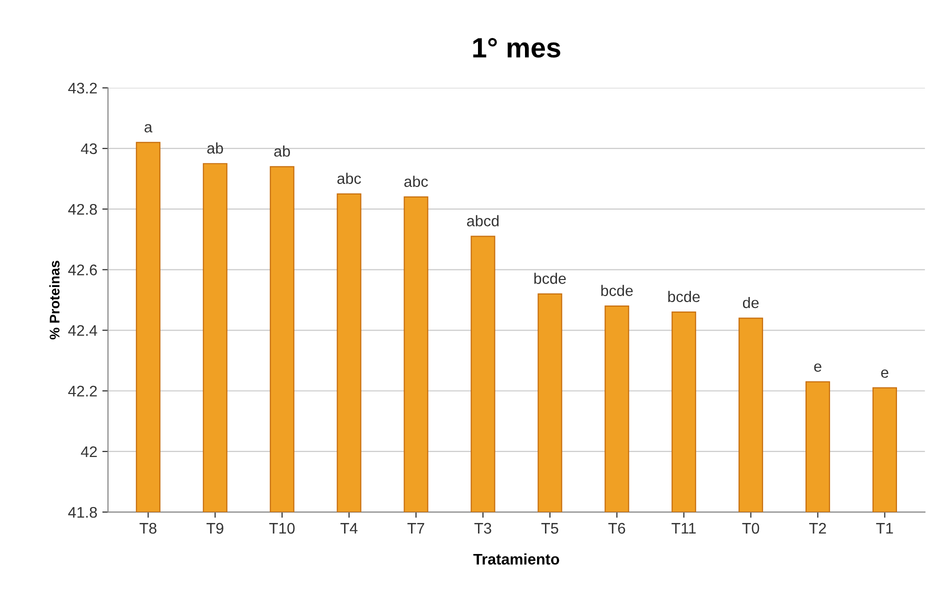 The height and width of the screenshot is (606, 939). Describe the element at coordinates (516, 48) in the screenshot. I see `chart-title: 1° mes` at that location.